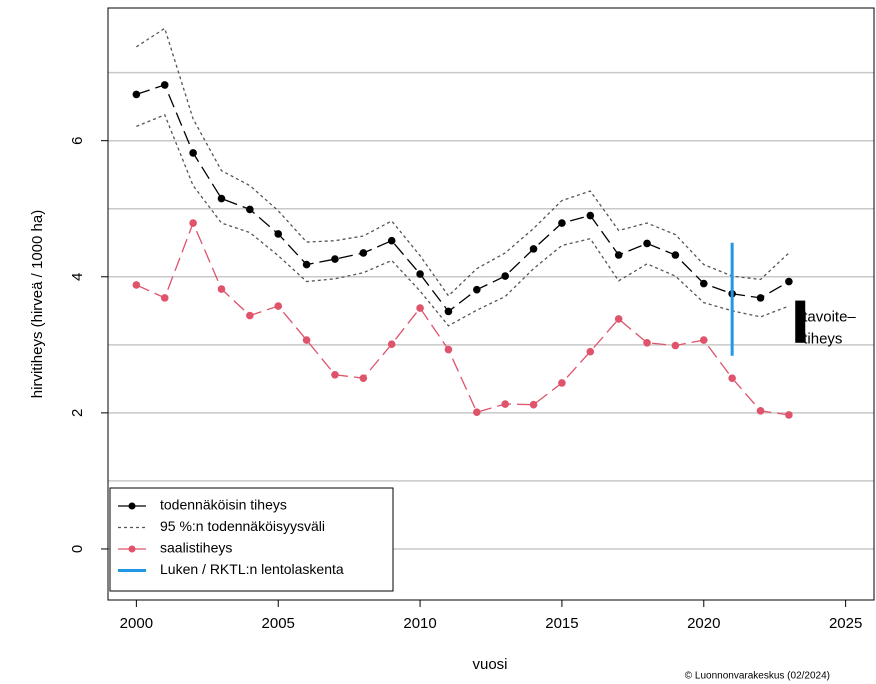 The image size is (876, 684). Describe the element at coordinates (77, 277) in the screenshot. I see `y-tick-label: 4` at that location.